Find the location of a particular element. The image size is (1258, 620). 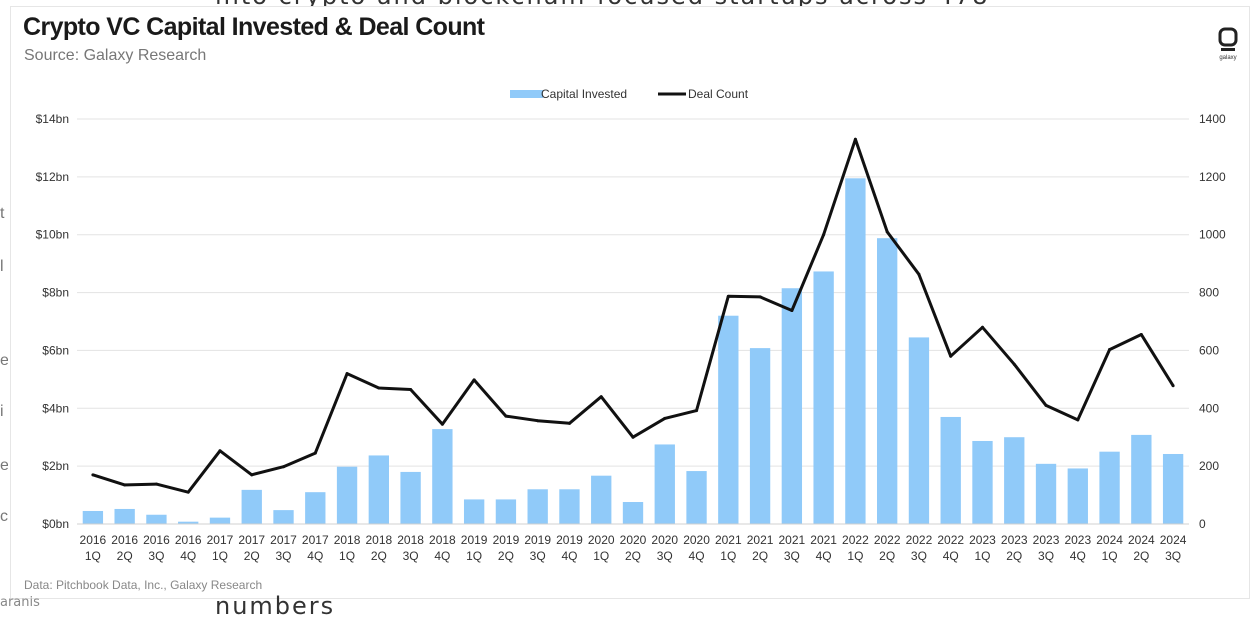

page-text-fragment-bottom: numbers is located at coordinates (275, 606).